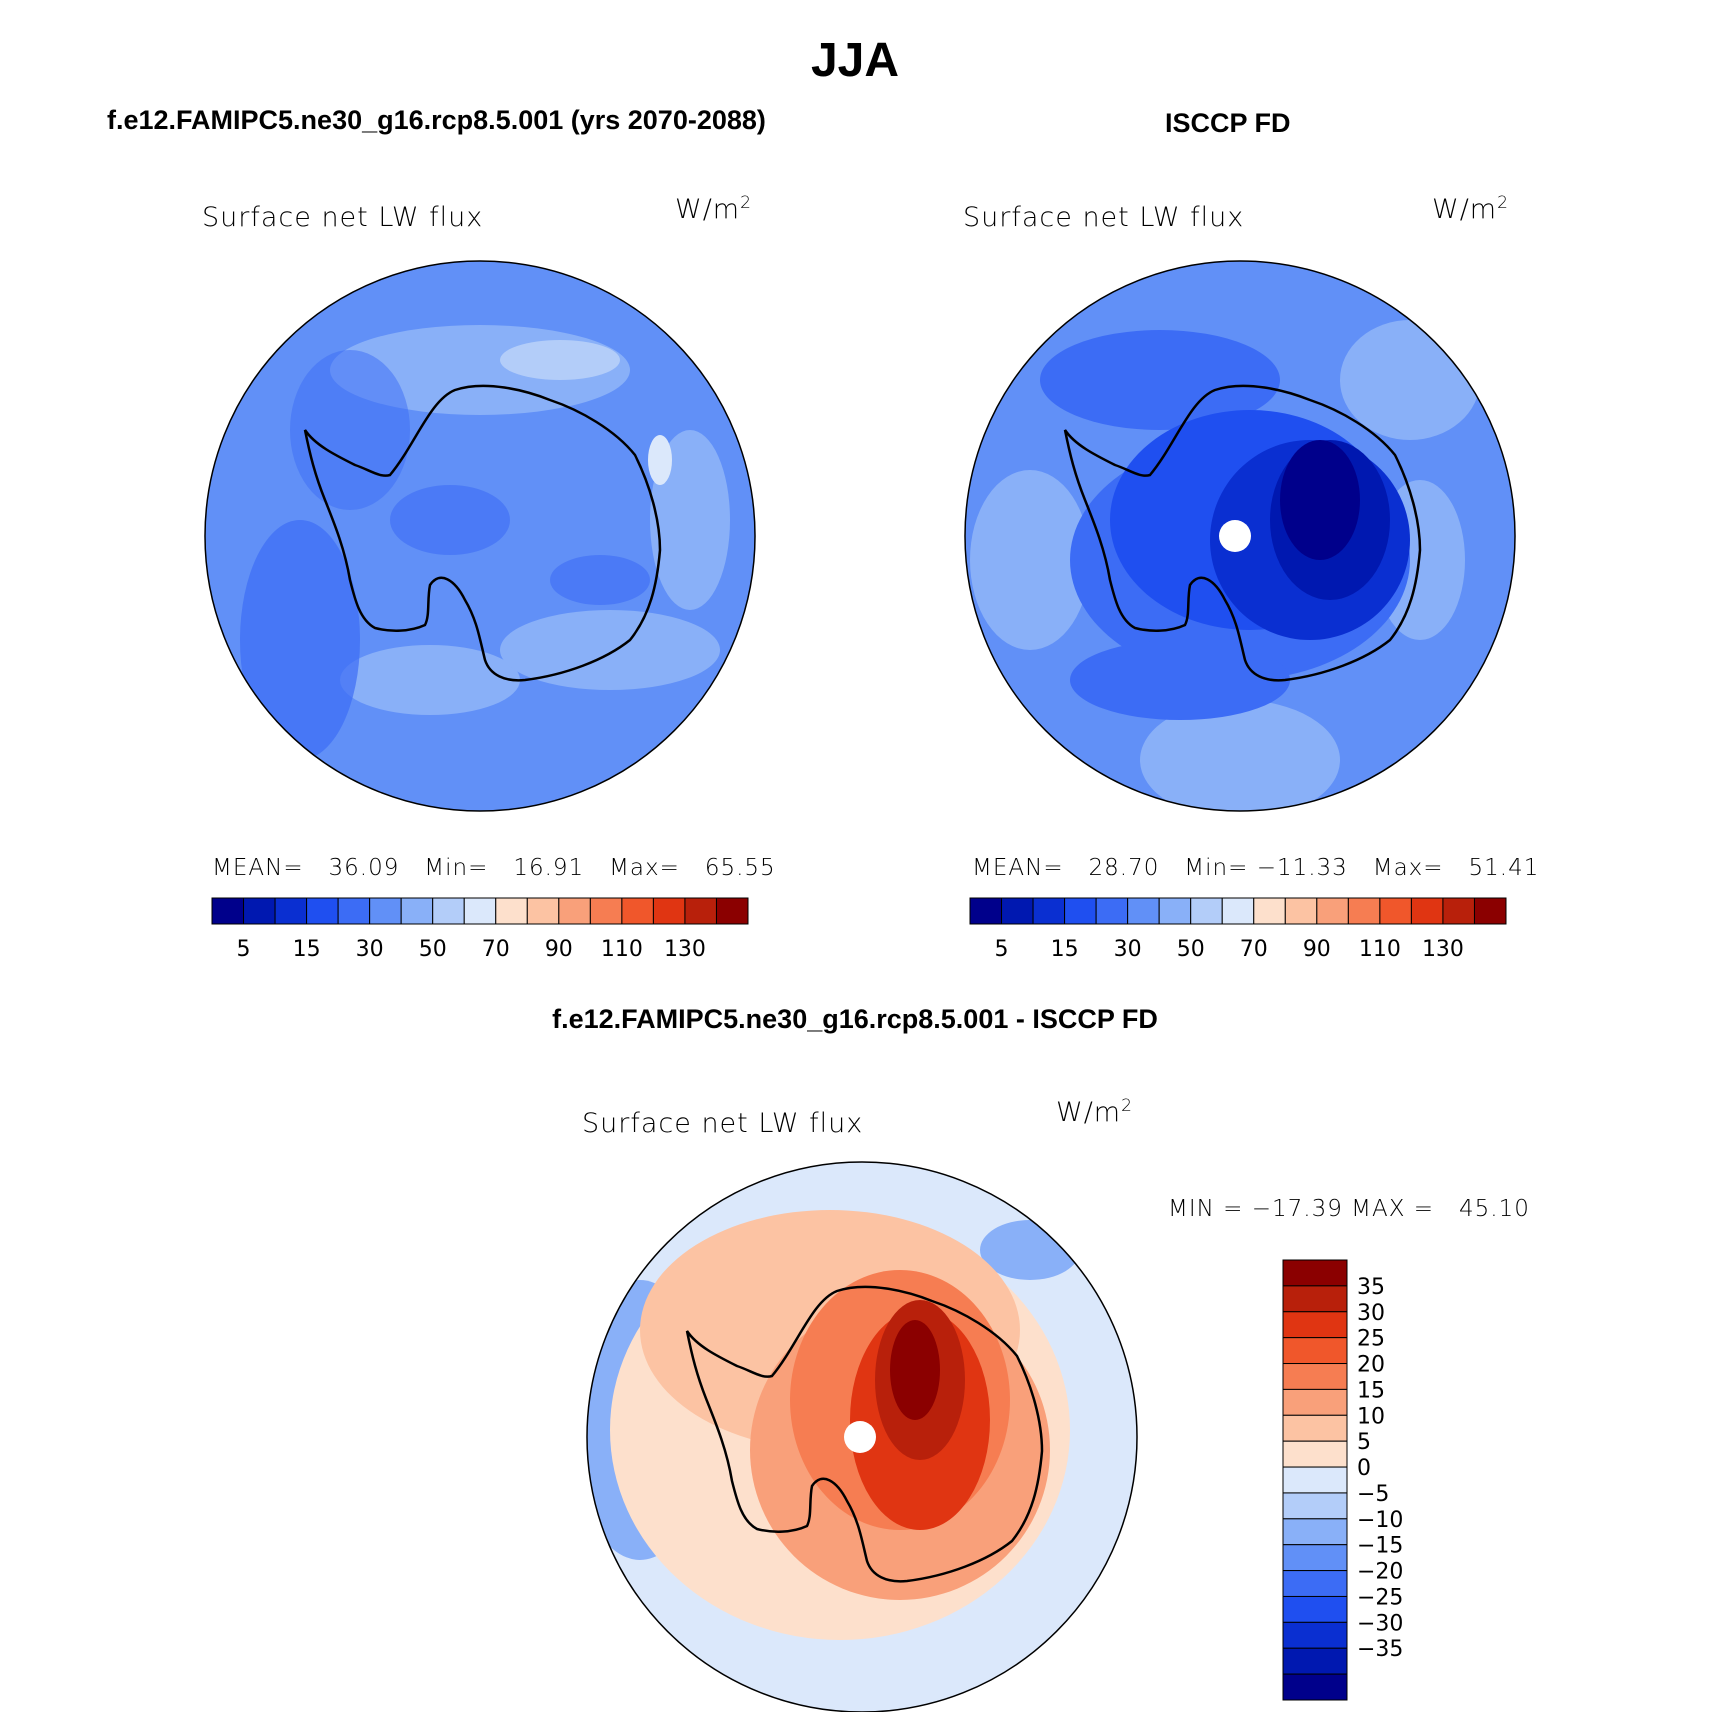 This screenshot has height=1712, width=1710. I want to click on diff-map, so click(862, 1436).